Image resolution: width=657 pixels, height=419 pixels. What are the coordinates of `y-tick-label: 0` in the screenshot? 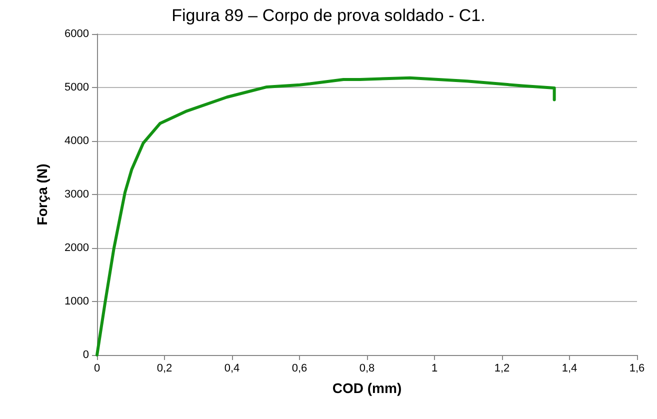 It's located at (85, 355).